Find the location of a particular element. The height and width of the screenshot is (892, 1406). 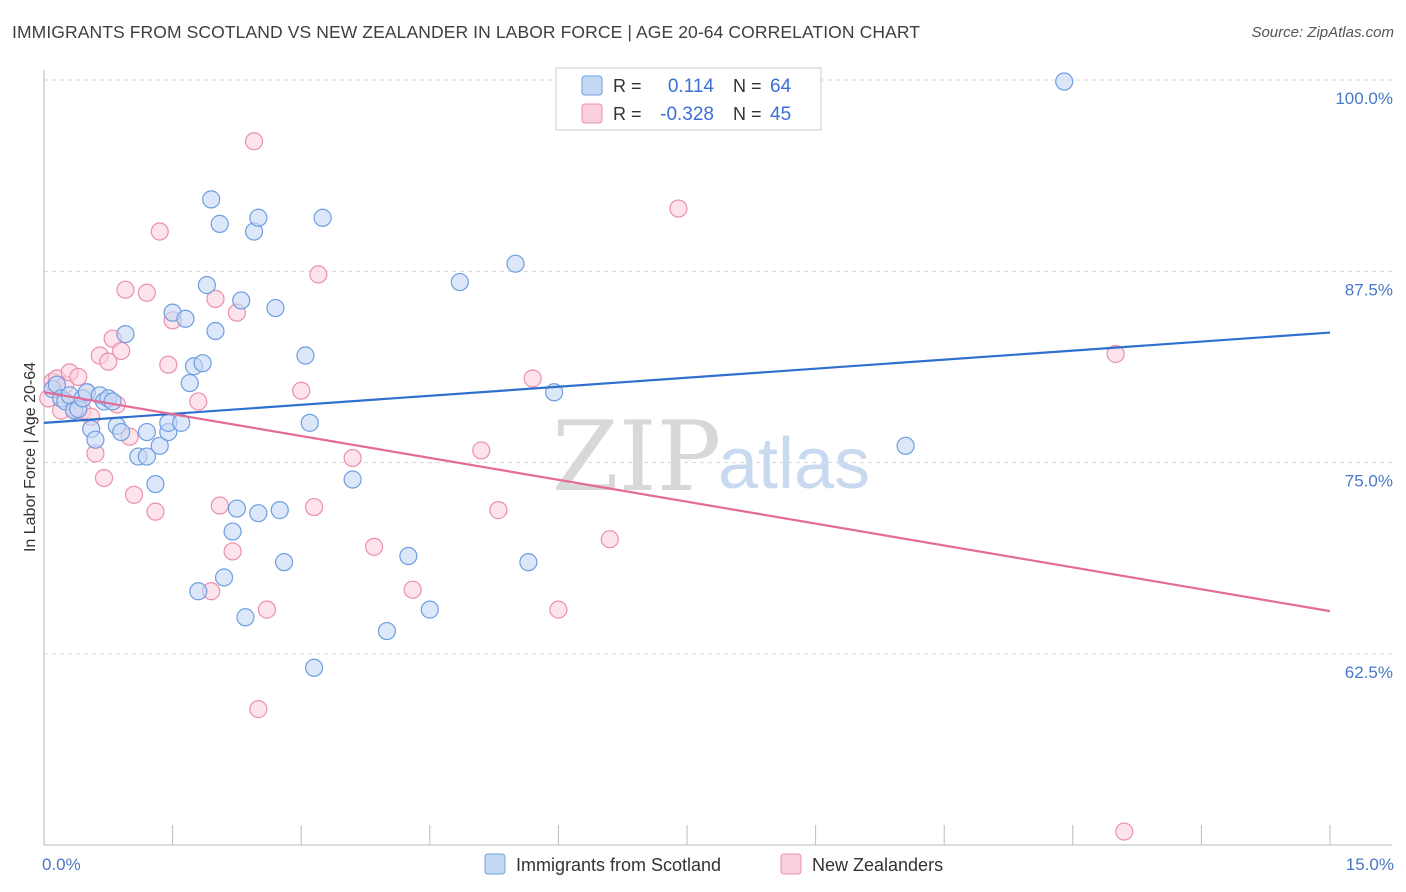

bottom-legend-label-1: Immigrants from Scotland is located at coordinates (618, 865).